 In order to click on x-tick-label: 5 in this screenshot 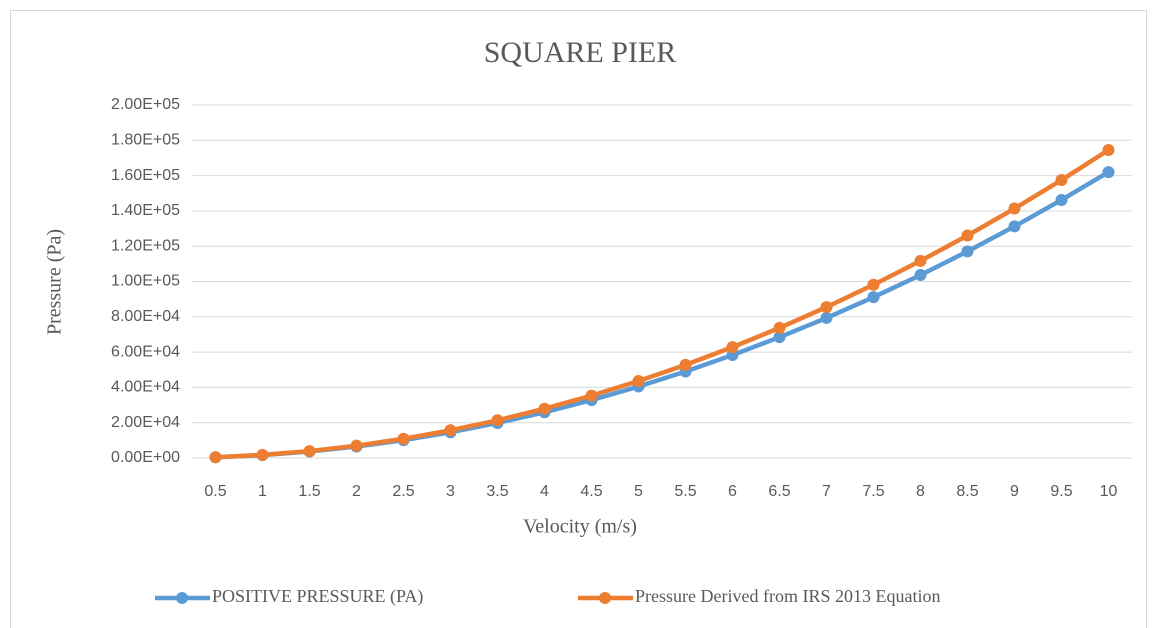, I will do `click(638, 491)`.